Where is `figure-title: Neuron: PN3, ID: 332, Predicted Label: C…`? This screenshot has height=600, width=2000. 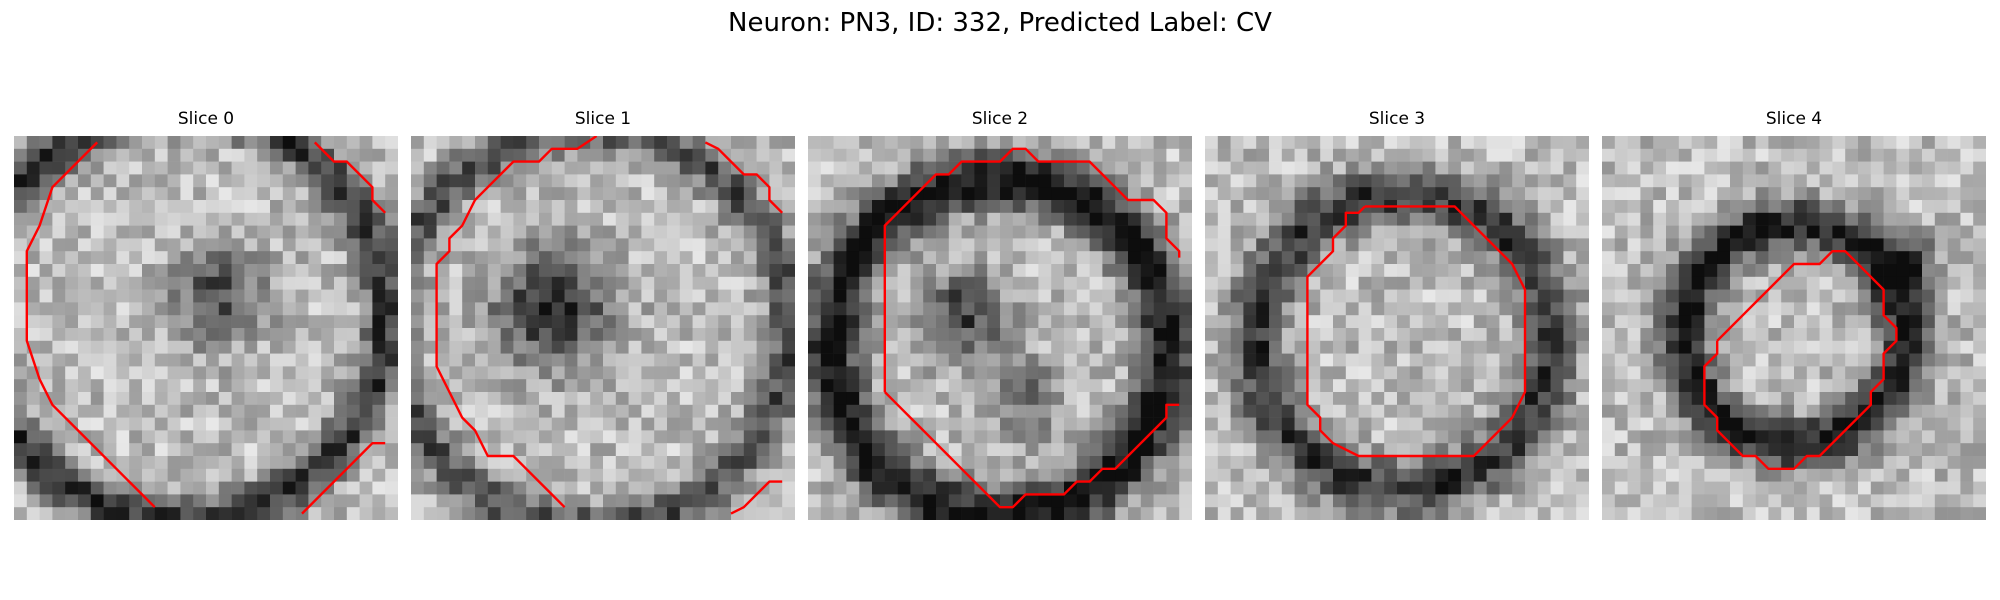
figure-title: Neuron: PN3, ID: 332, Predicted Label: C… is located at coordinates (1000, 23).